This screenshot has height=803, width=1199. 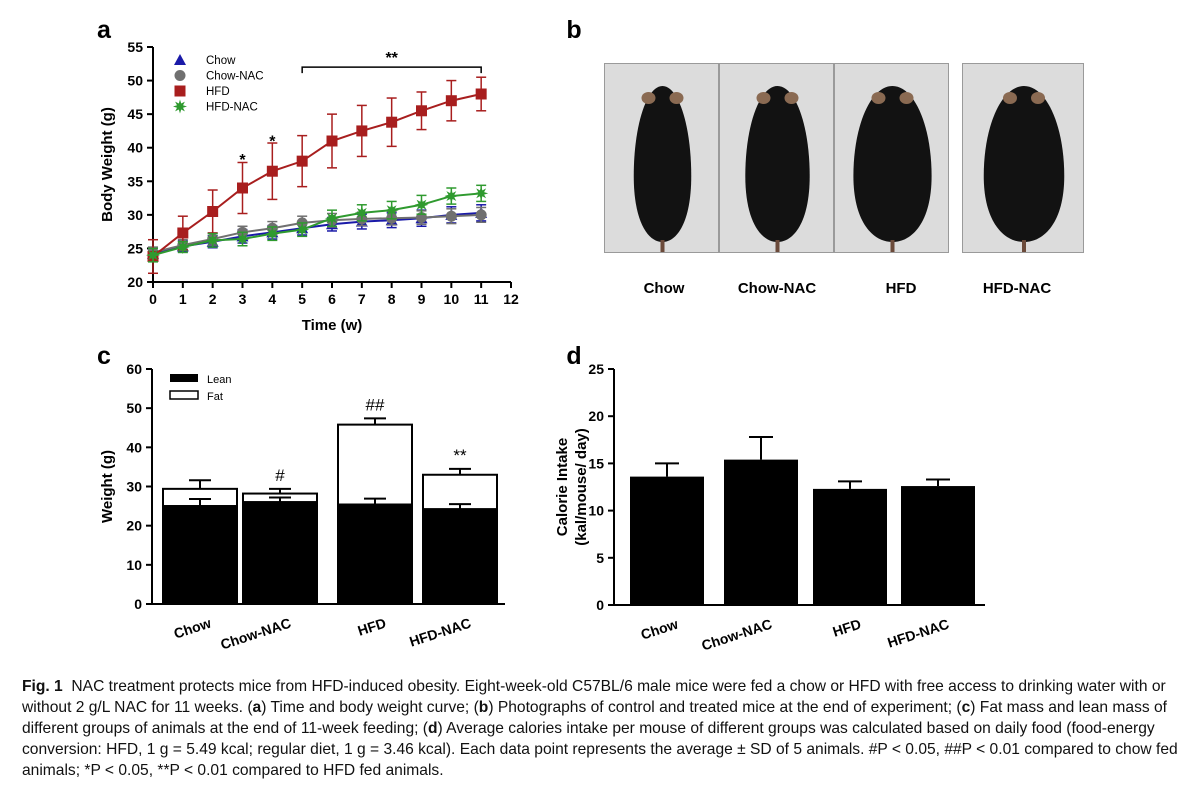 What do you see at coordinates (901, 288) in the screenshot?
I see `photo-label-hfd: HFD` at bounding box center [901, 288].